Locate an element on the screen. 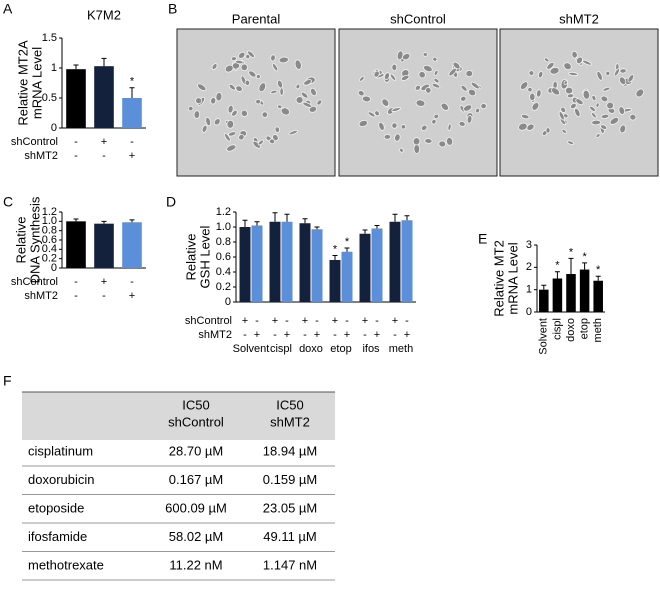 Image resolution: width=660 pixels, height=600 pixels. table-cell: 23.05 µM is located at coordinates (290, 507).